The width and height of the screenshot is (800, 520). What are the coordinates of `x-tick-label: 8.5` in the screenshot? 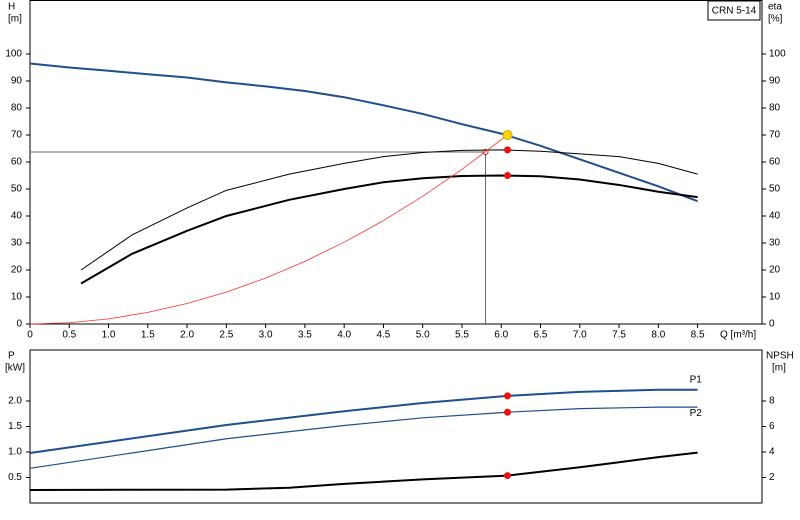 It's located at (698, 335).